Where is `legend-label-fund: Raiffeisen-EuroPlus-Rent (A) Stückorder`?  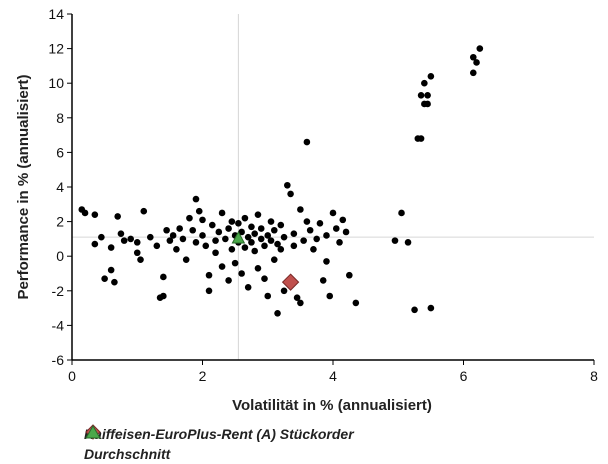 legend-label-fund: Raiffeisen-EuroPlus-Rent (A) Stückorder is located at coordinates (219, 434).